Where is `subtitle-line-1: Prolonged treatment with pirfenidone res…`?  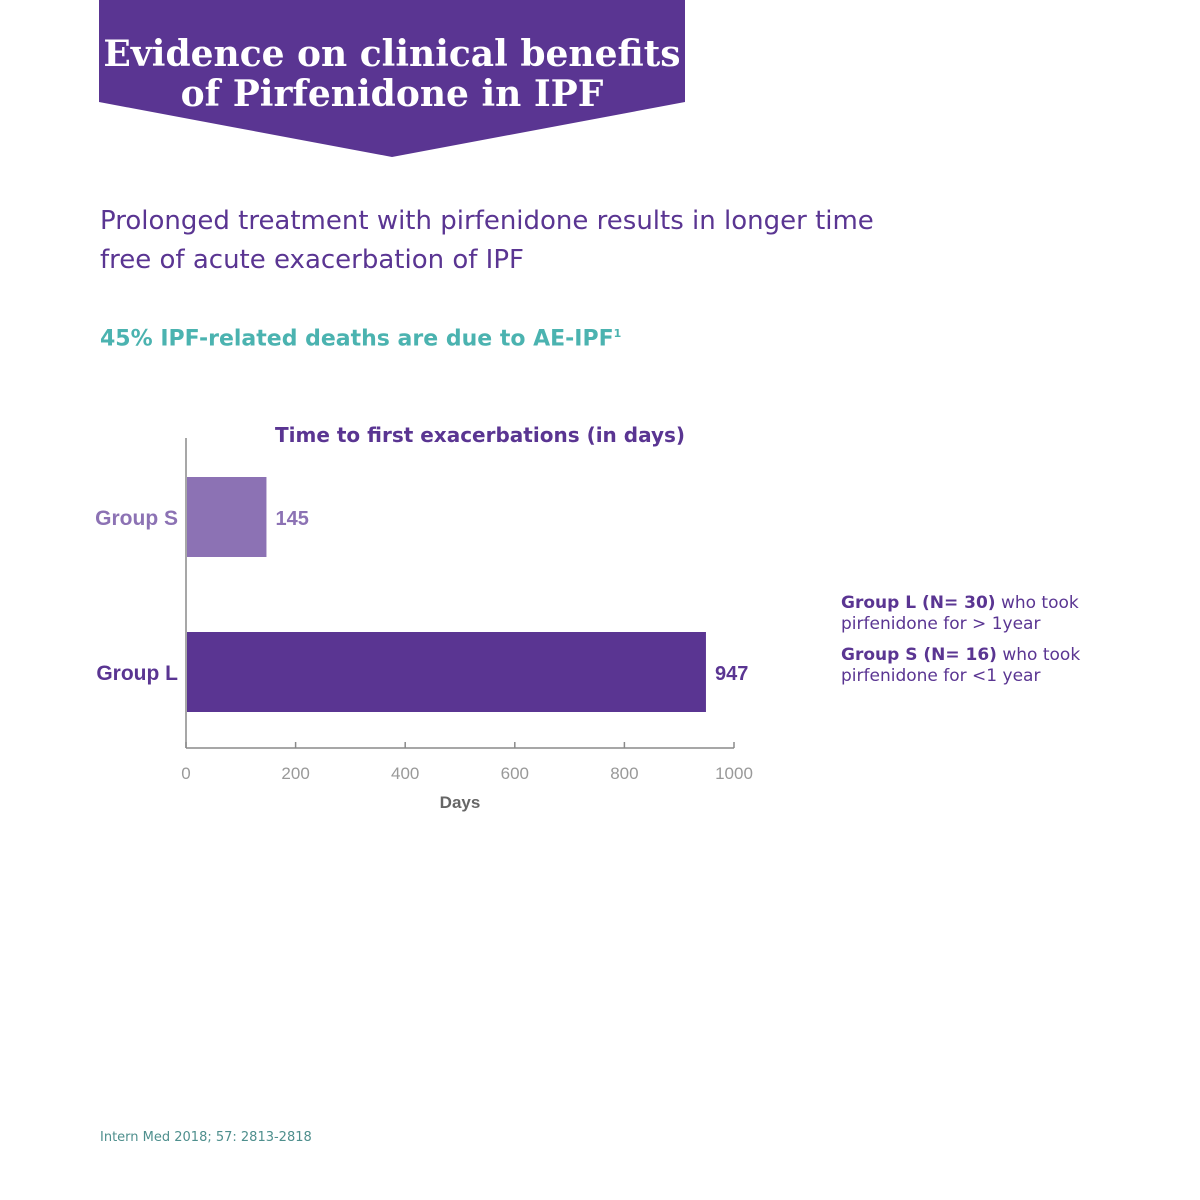
subtitle-line-1: Prolonged treatment with pirfenidone res… is located at coordinates (487, 221).